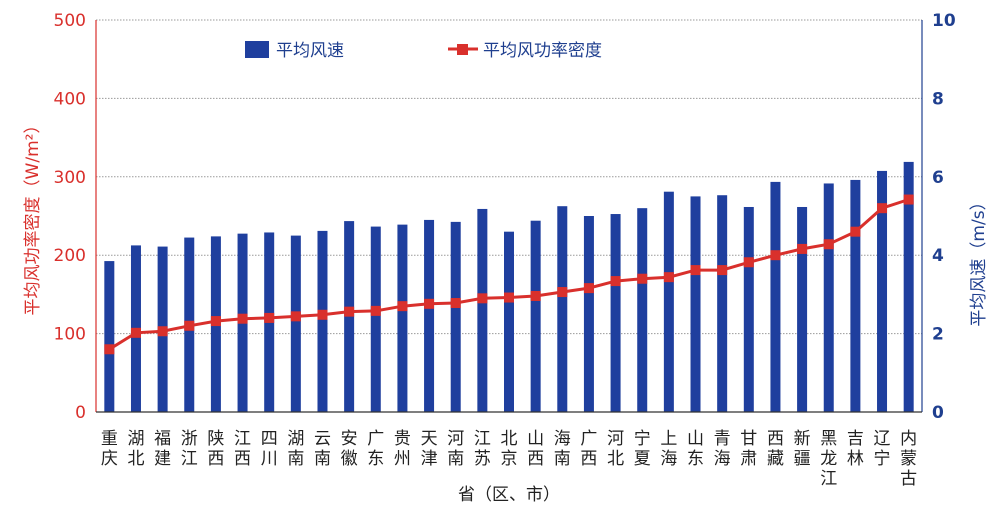 Image resolution: width=1000 pixels, height=516 pixels. Describe the element at coordinates (668, 449) in the screenshot. I see `category-label: 上海` at that location.